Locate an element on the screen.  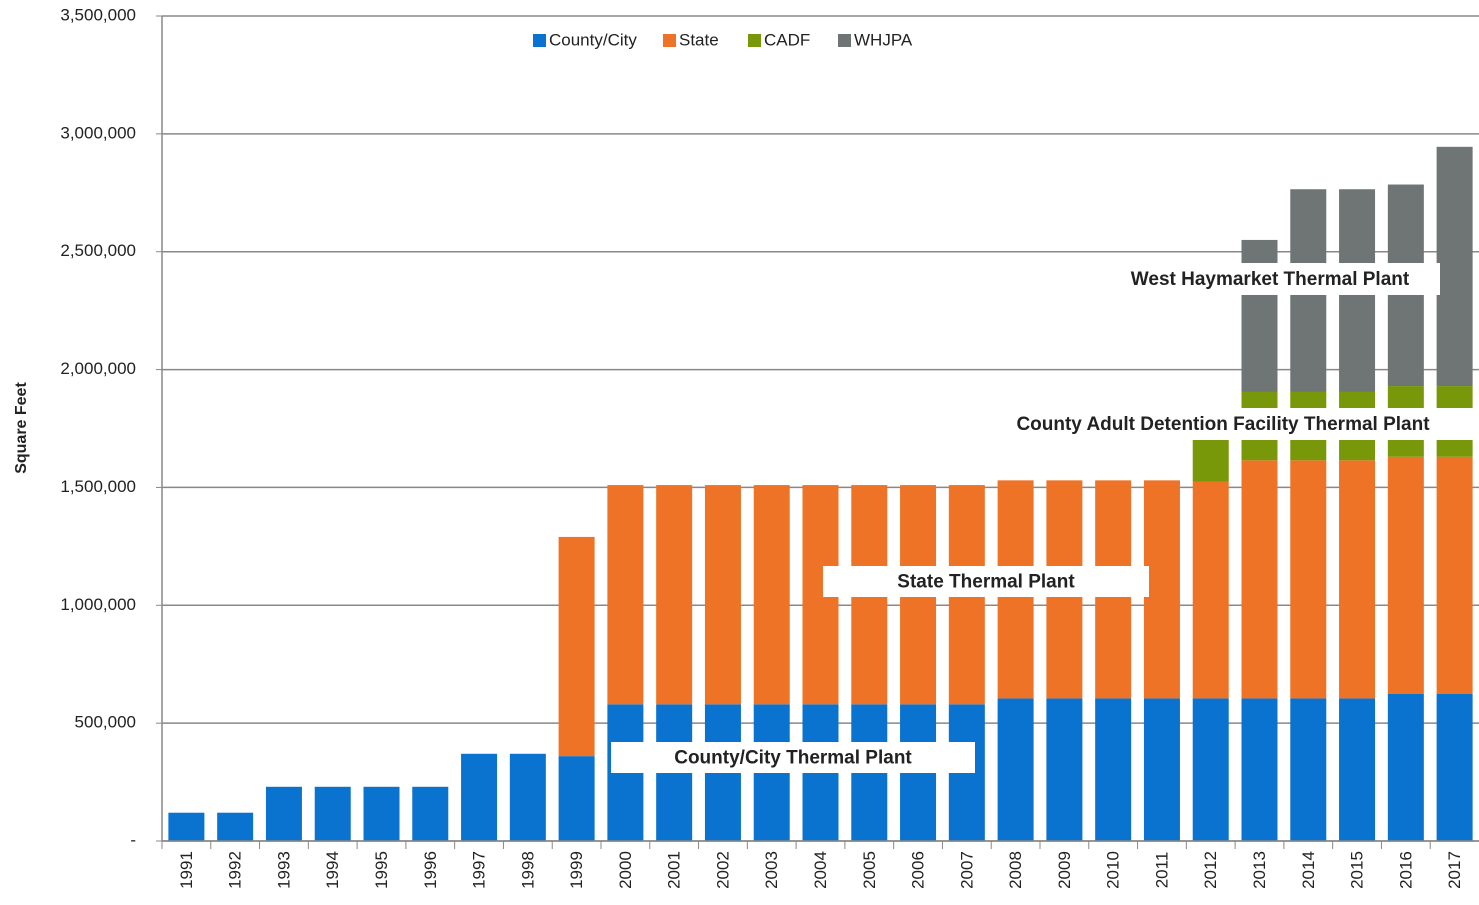
x-tick-label: 2002 is located at coordinates (722, 870).